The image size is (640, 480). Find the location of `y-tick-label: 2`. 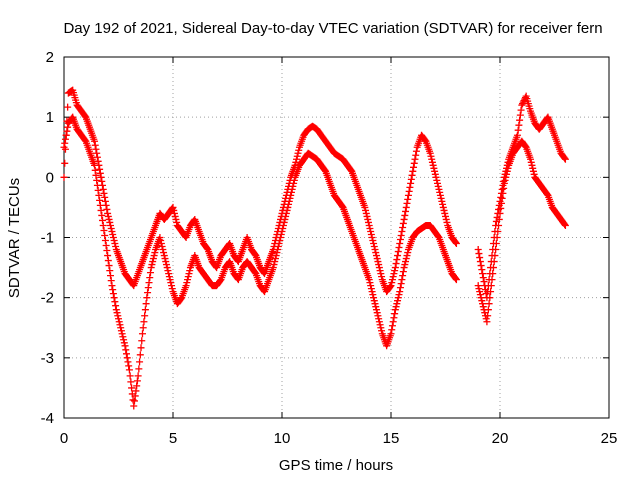

y-tick-label: 2 is located at coordinates (50, 57).